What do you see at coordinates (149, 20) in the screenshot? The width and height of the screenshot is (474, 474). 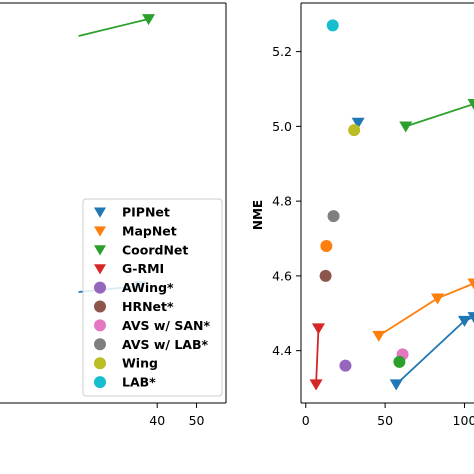 I see `left-coordnet-marker` at bounding box center [149, 20].